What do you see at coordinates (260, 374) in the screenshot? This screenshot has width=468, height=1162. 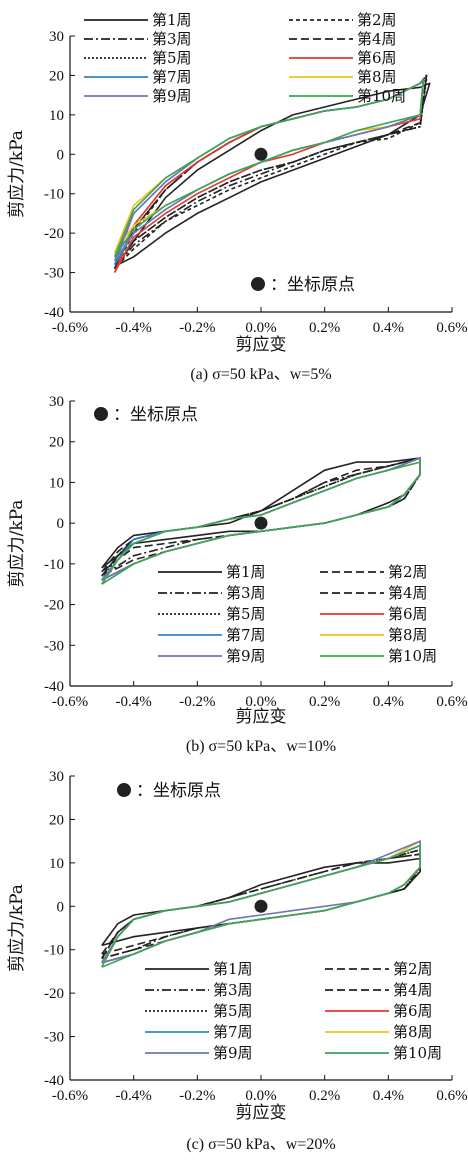 I see `panel-caption: (a) σ=50 kPa、w=5%` at bounding box center [260, 374].